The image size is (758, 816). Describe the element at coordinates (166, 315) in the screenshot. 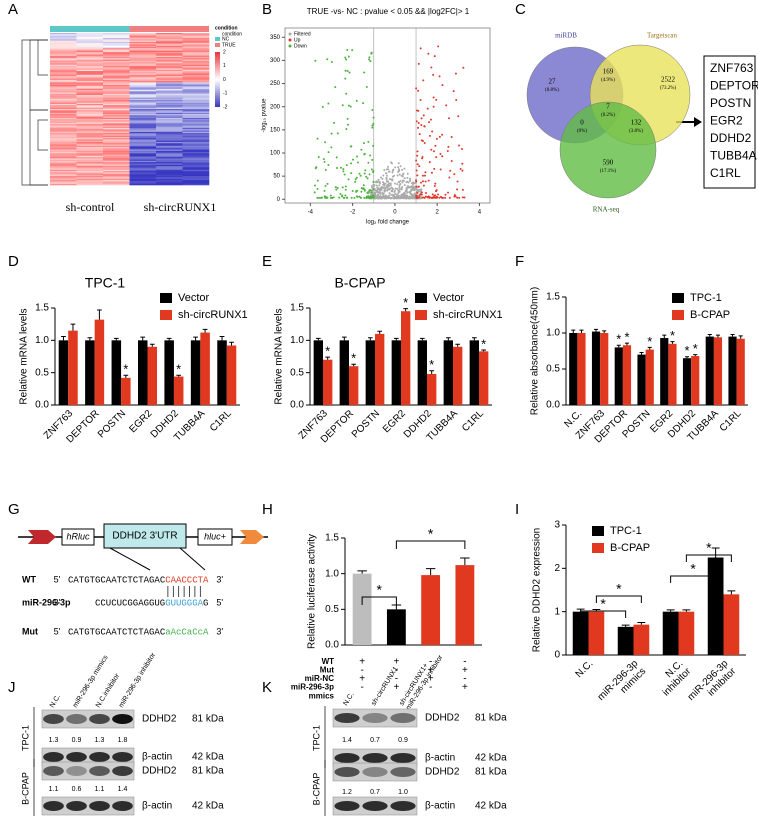

I see `legend-swatch` at that location.